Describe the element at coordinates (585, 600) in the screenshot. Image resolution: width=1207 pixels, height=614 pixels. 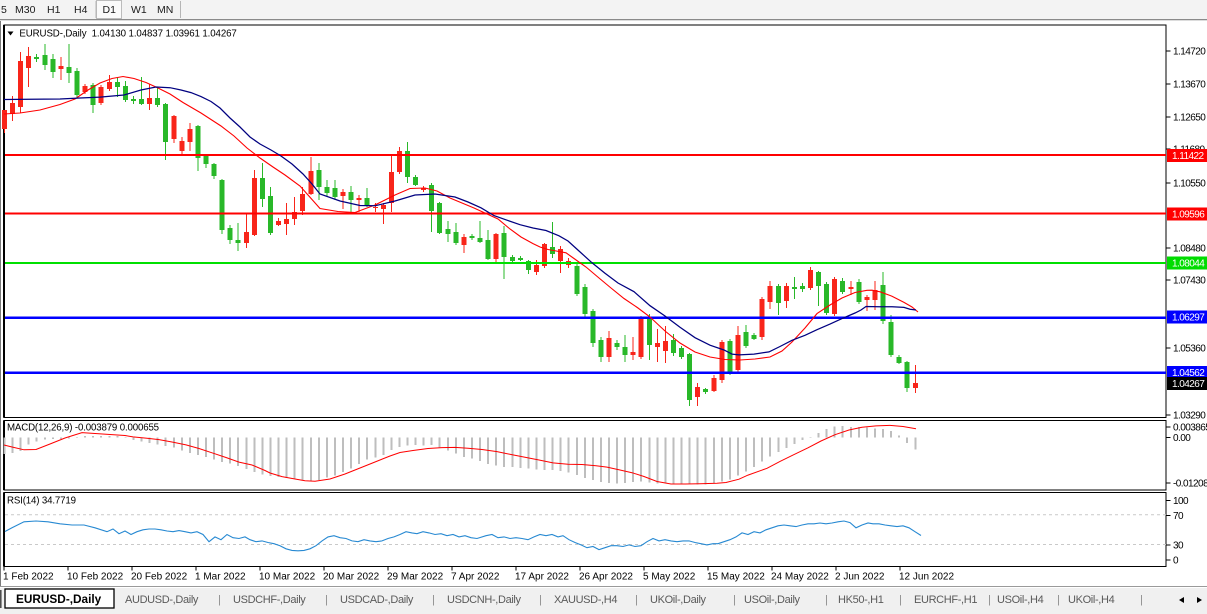
I see `svg-text: XAUUSD-,H4` at that location.